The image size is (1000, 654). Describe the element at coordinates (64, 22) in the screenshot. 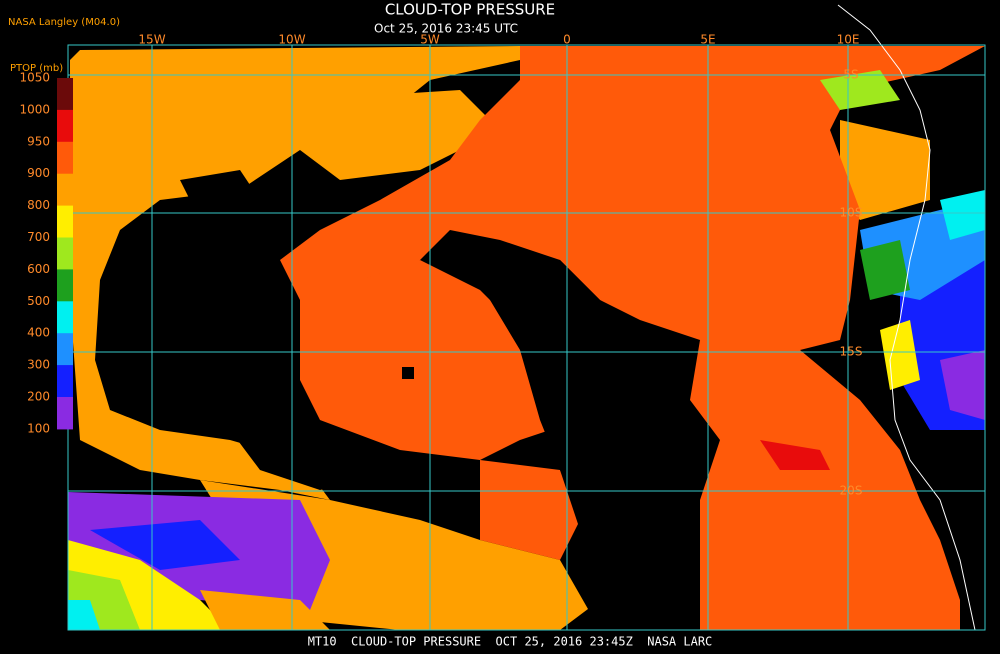

I see `source-label: NASA Langley (M04.0)` at that location.